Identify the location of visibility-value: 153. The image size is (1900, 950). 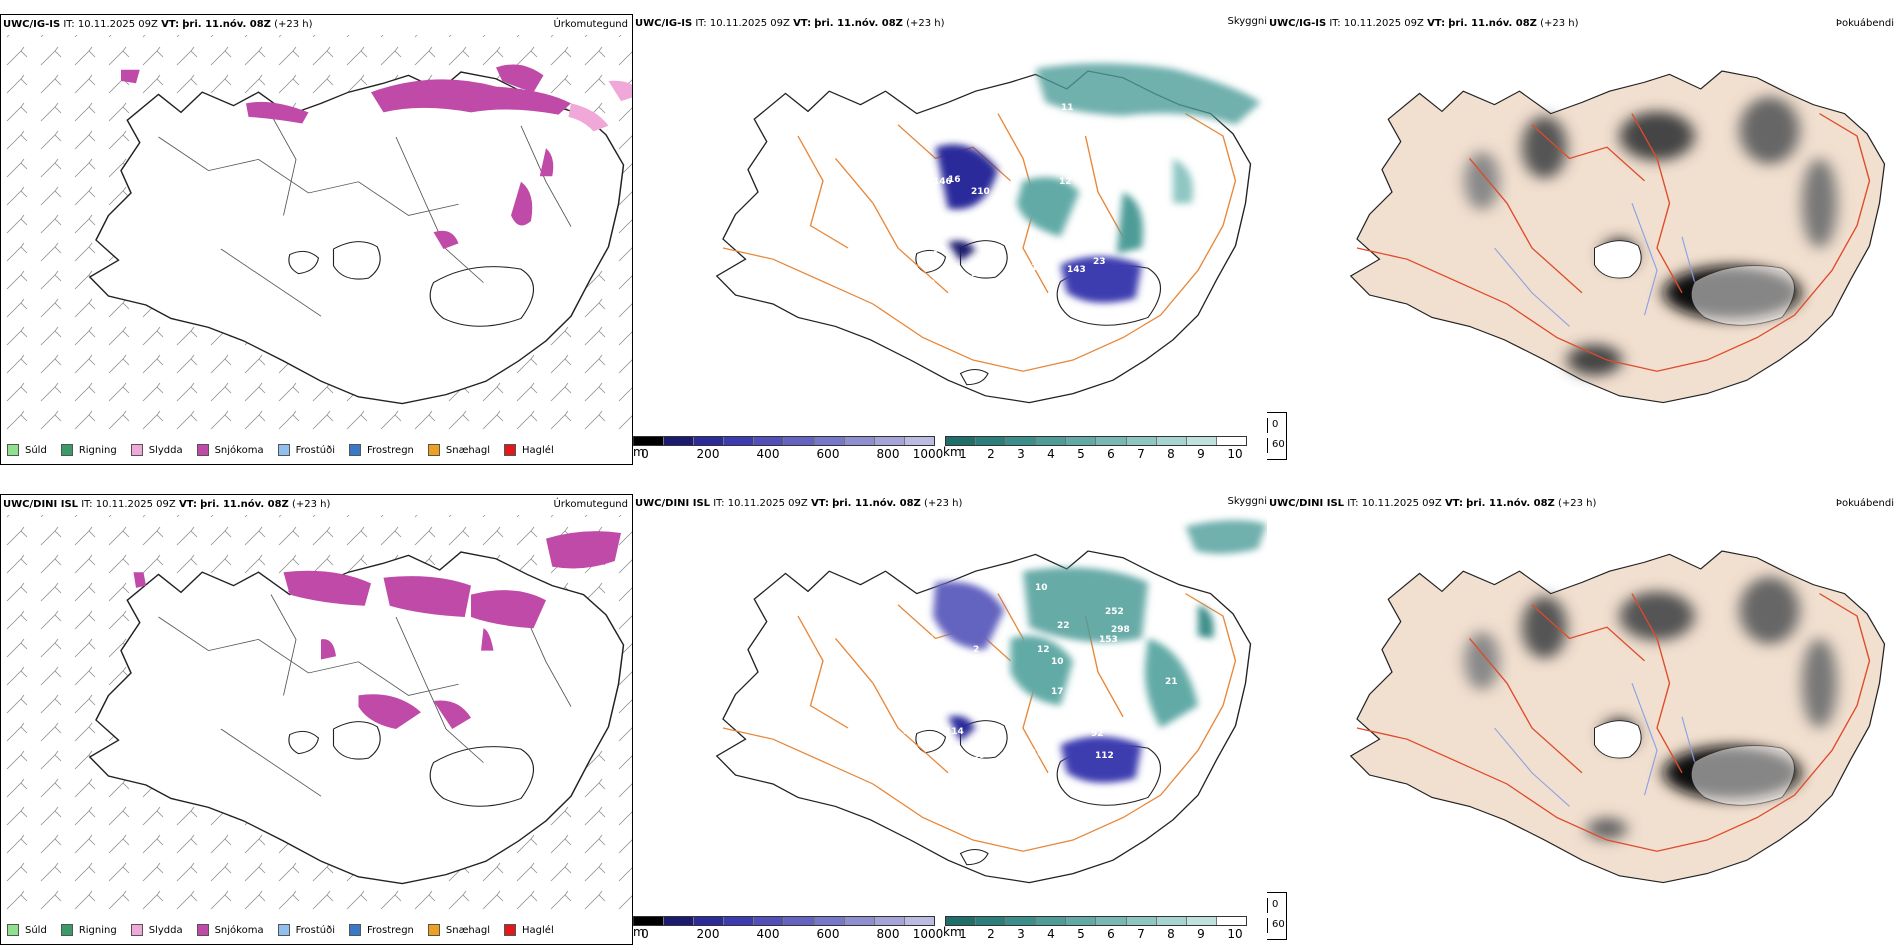
(1108, 640).